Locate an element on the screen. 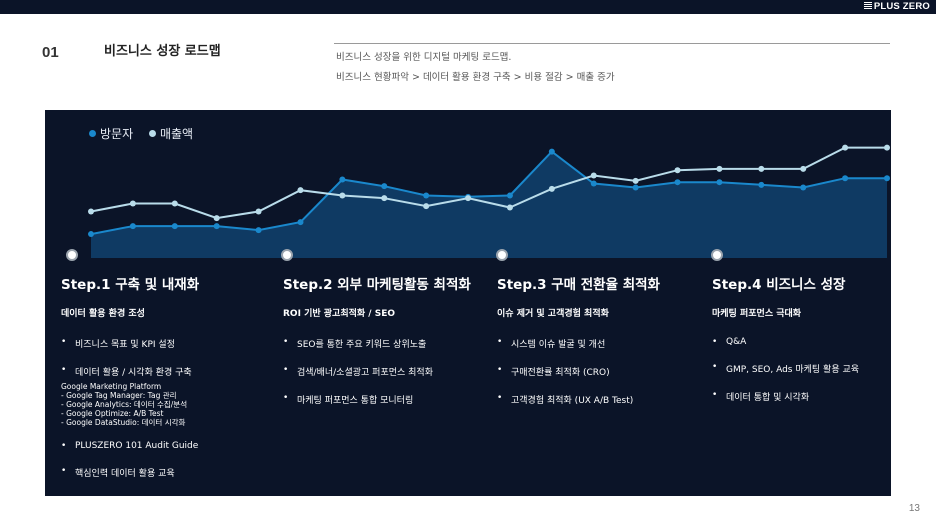  list-item: 비즈니스 목표 및 KPI 설정 is located at coordinates (166, 343).